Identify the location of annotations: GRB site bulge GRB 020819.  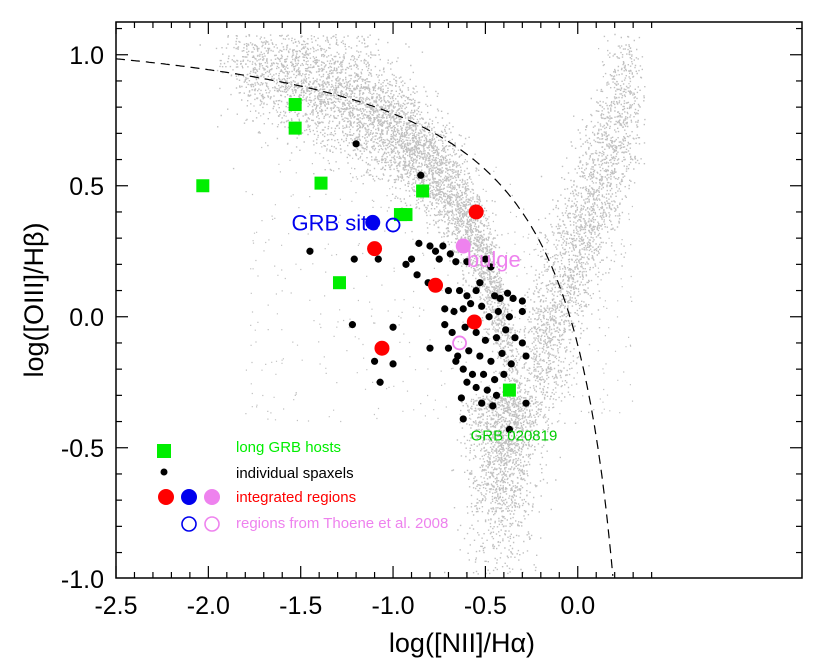
(424, 327).